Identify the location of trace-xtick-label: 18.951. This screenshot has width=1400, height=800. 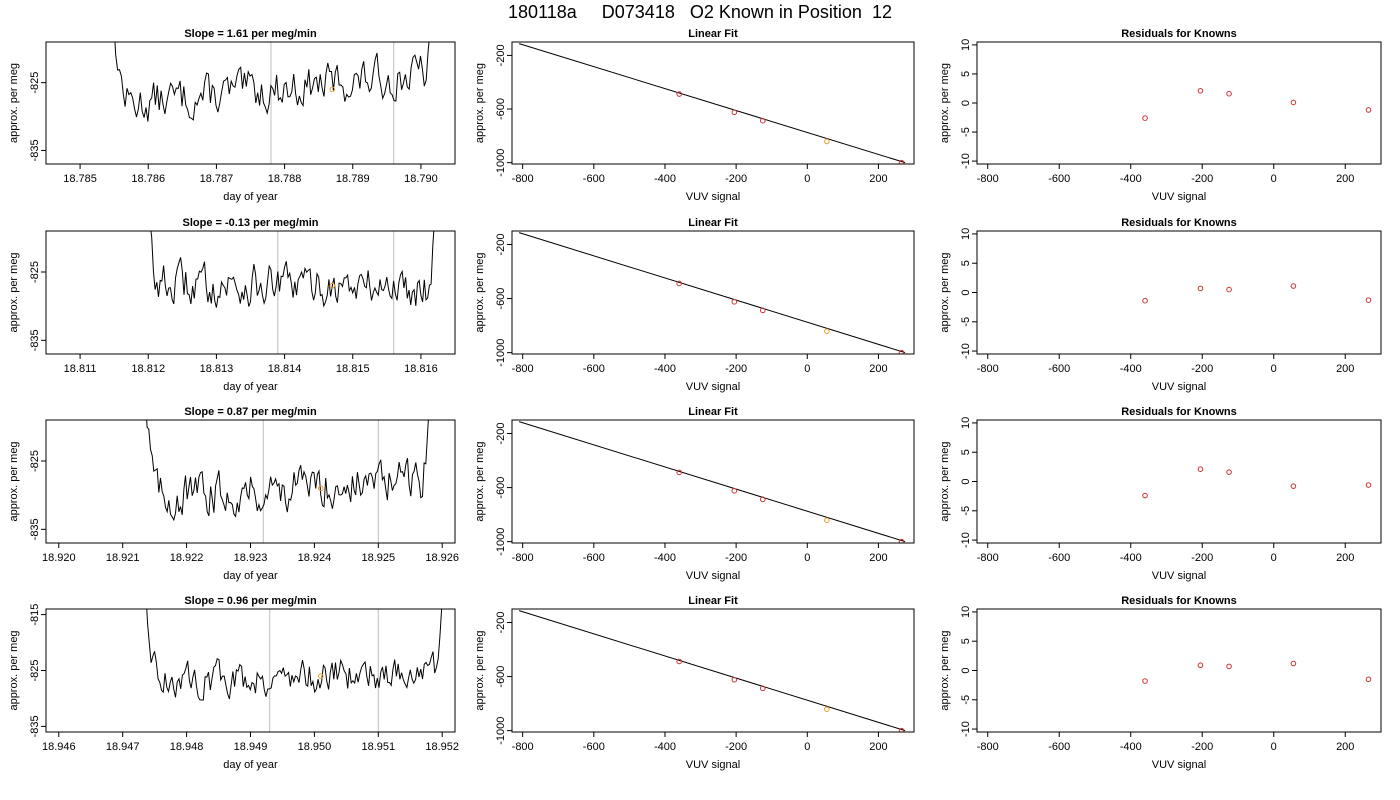
(378, 747).